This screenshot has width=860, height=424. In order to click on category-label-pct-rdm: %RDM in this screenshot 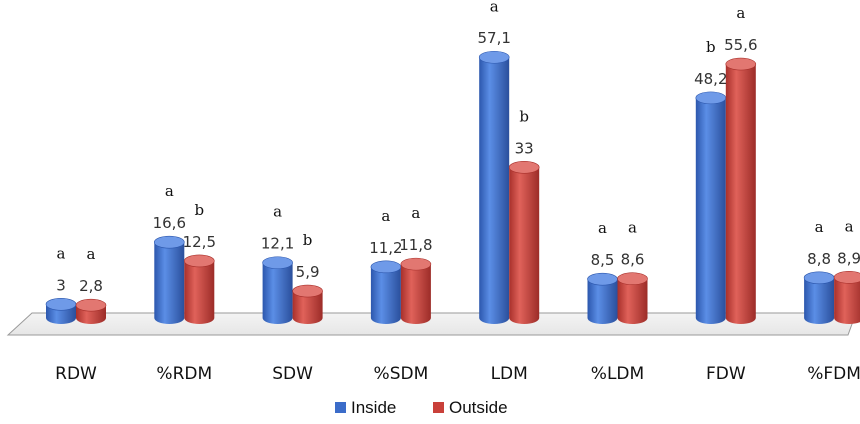, I will do `click(184, 374)`.